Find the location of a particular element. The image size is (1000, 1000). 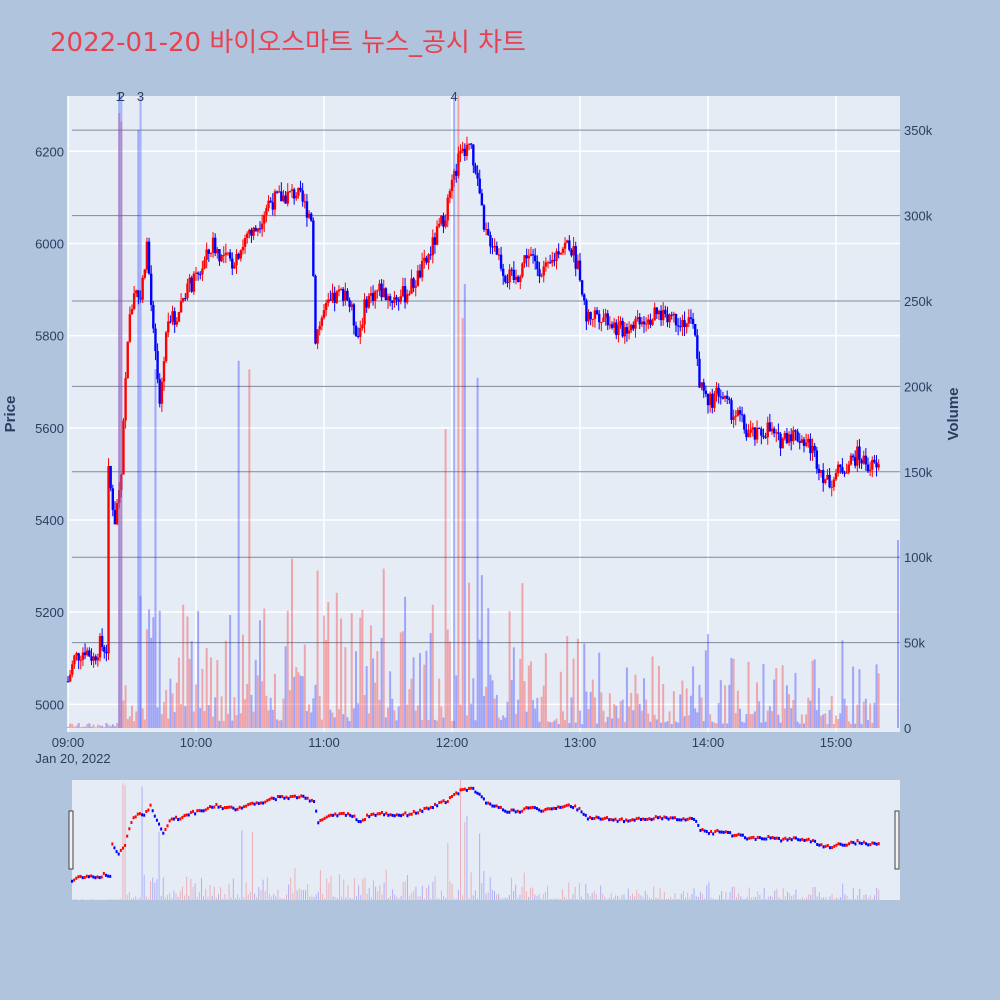

rangeslider-left-handle is located at coordinates (71, 840).